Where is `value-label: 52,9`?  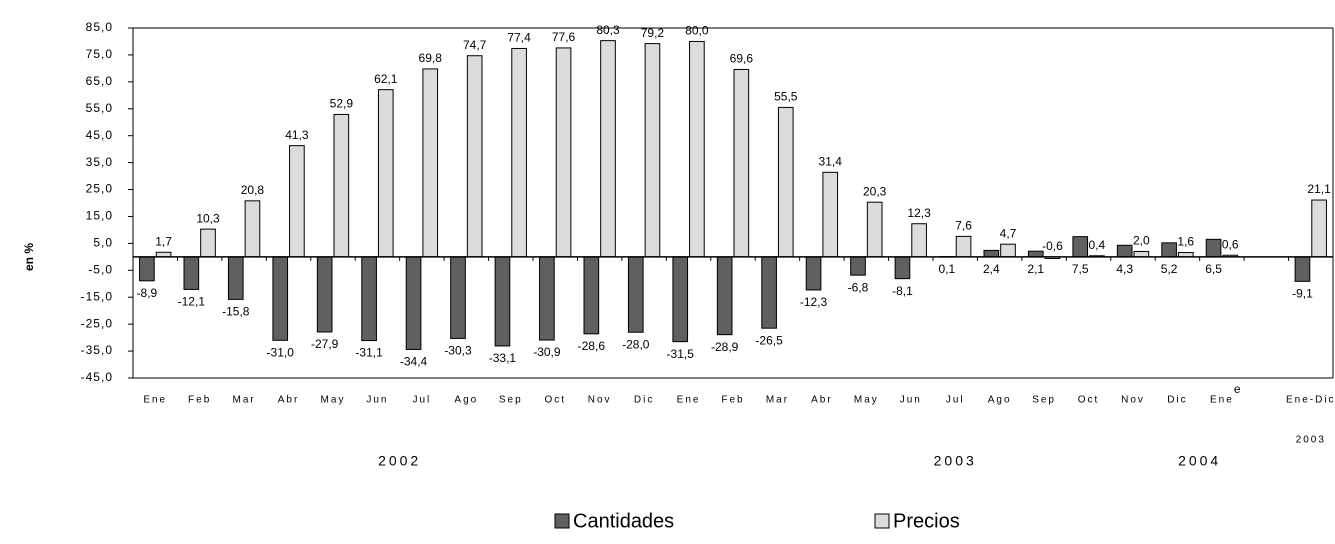 value-label: 52,9 is located at coordinates (342, 104).